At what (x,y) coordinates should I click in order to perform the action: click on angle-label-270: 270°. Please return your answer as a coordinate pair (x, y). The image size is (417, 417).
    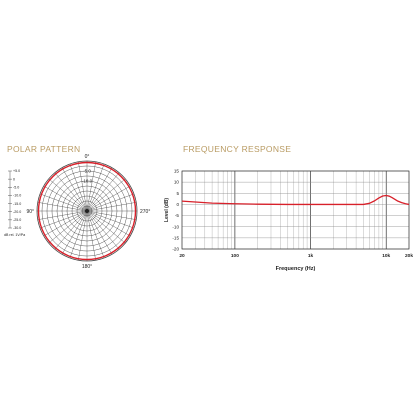
    Looking at the image, I should click on (145, 212).